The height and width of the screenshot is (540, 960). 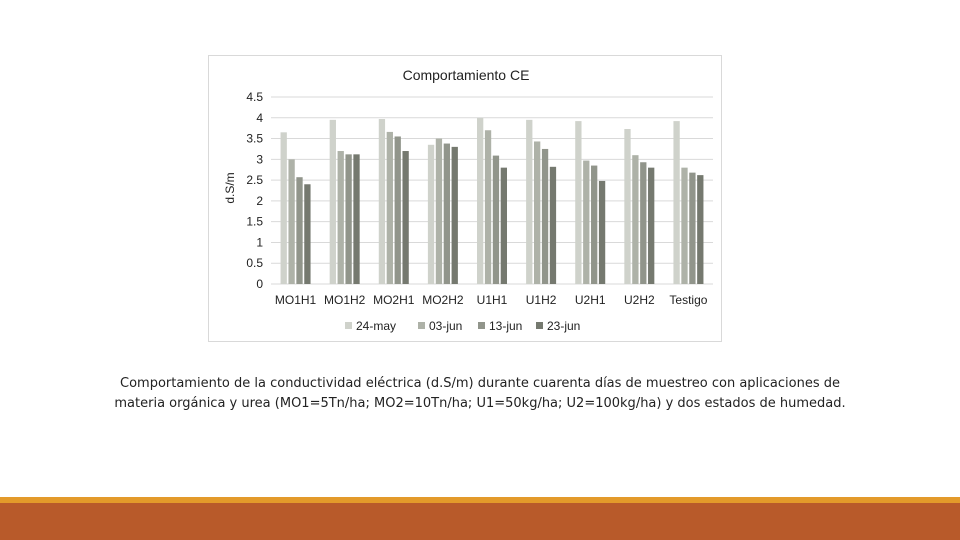 I want to click on x-tick-label: MO2H2, so click(x=443, y=300).